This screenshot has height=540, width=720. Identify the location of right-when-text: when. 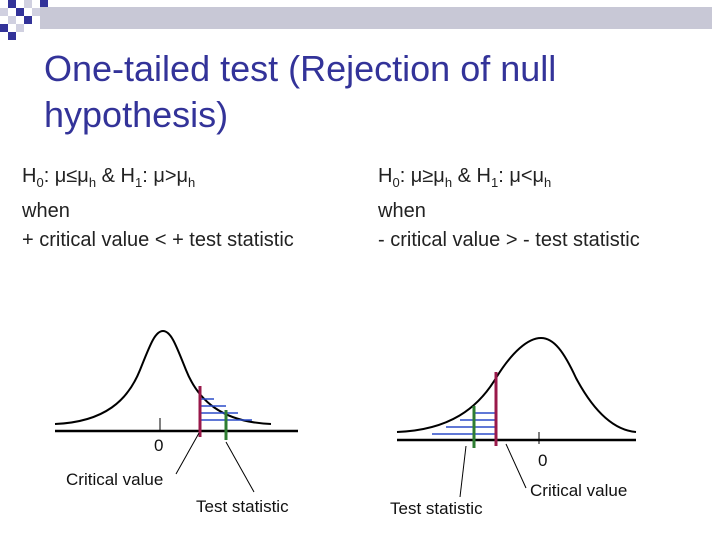
(402, 211).